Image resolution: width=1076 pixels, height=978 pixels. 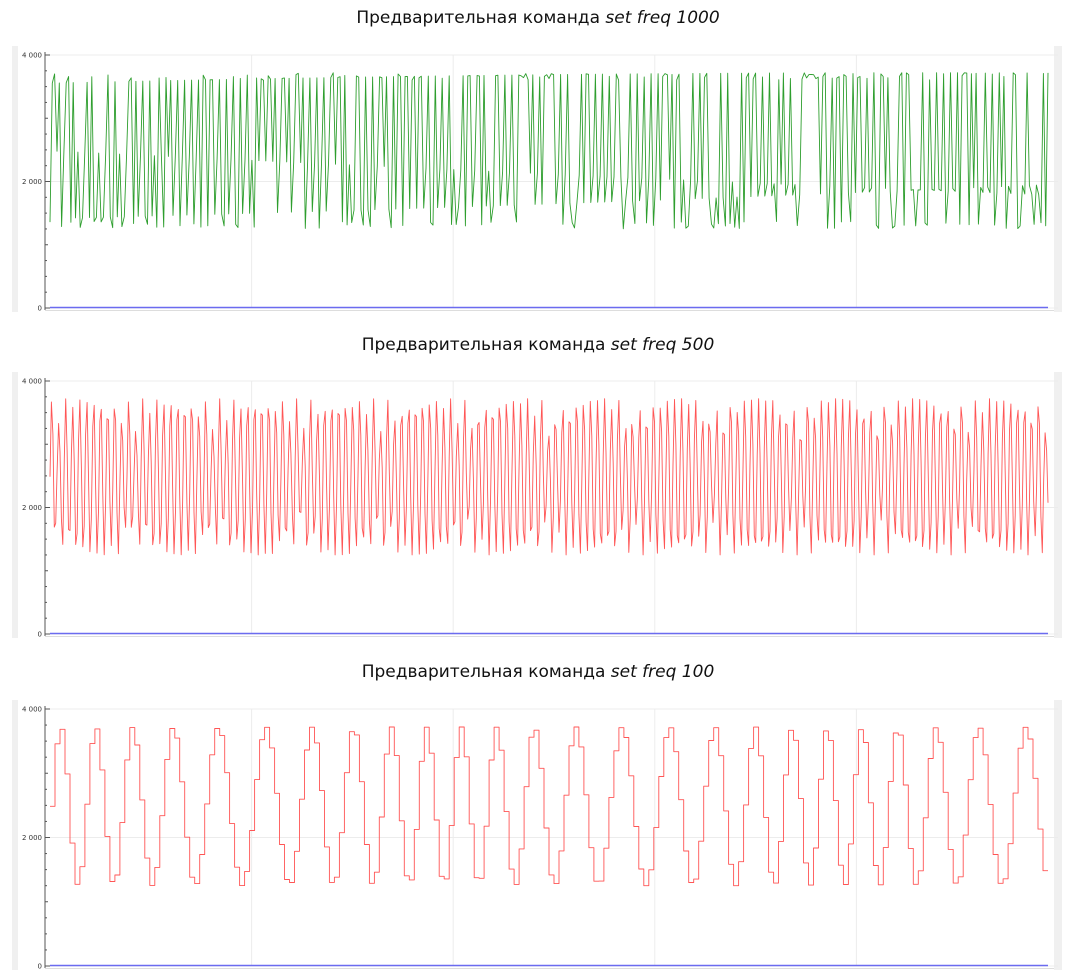 I want to click on chart-2-command: set freq 500, so click(x=662, y=345).